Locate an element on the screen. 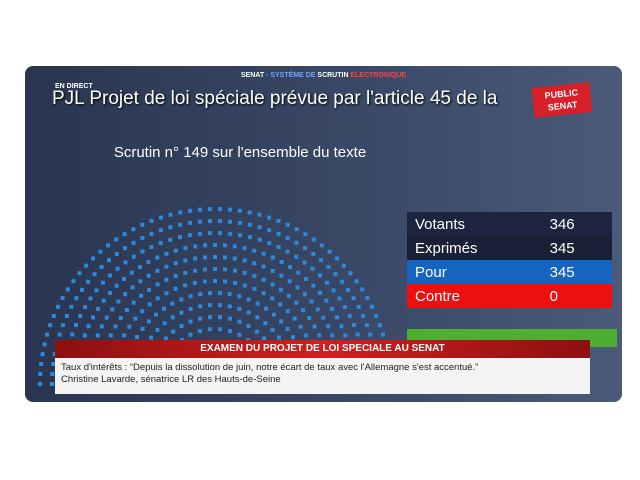 The width and height of the screenshot is (640, 480). header-part: ÉLECTRONIQUE is located at coordinates (377, 75).